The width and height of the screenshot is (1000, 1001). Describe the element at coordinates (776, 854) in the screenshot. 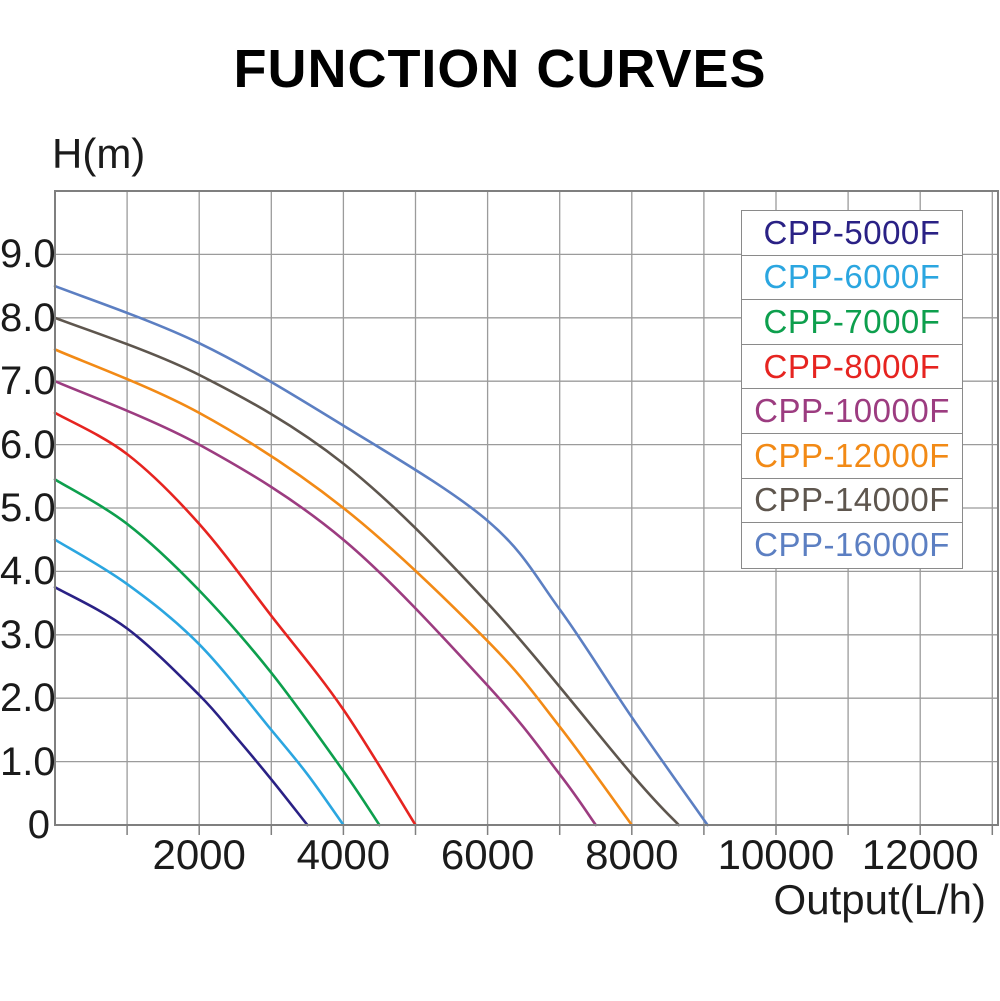

I see `x-tick-label: 10000` at that location.